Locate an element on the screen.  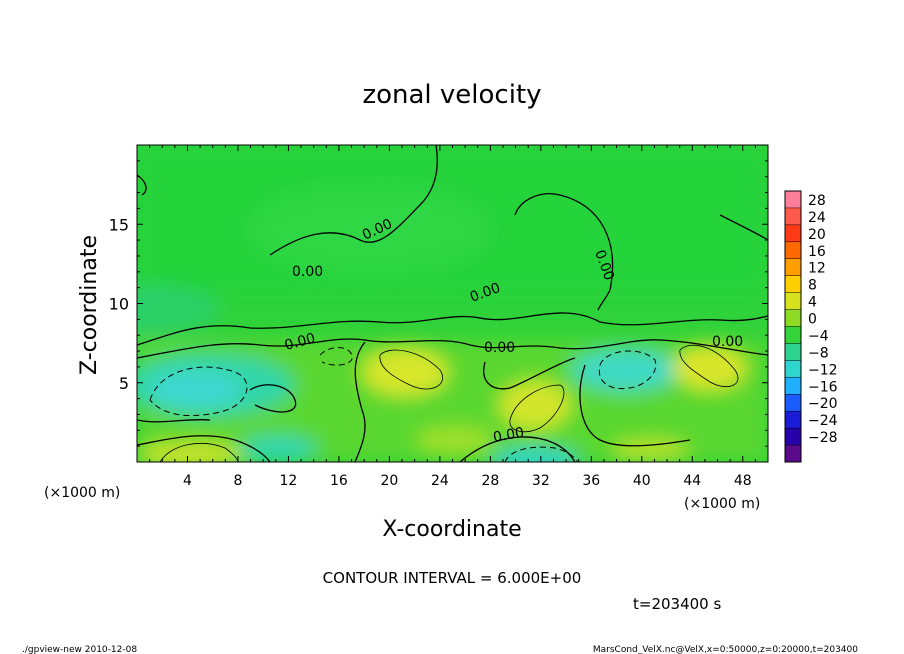
colorbar-tick-label: 16 is located at coordinates (817, 252).